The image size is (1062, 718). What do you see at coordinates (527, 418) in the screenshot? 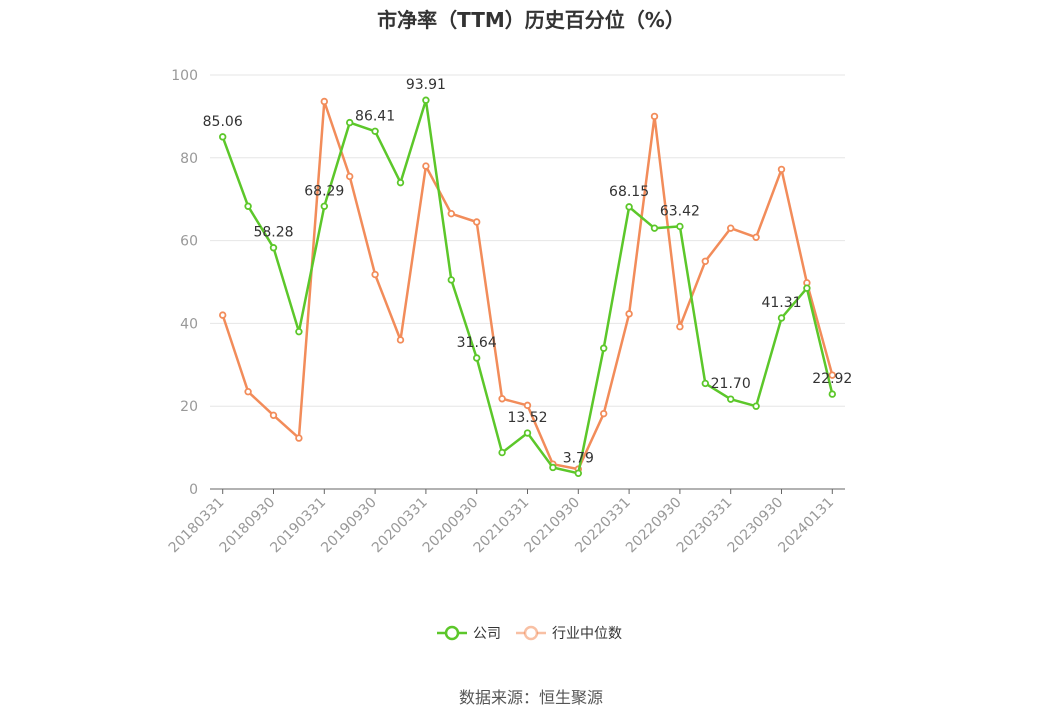
I see `data-label: 13.52` at bounding box center [527, 418].